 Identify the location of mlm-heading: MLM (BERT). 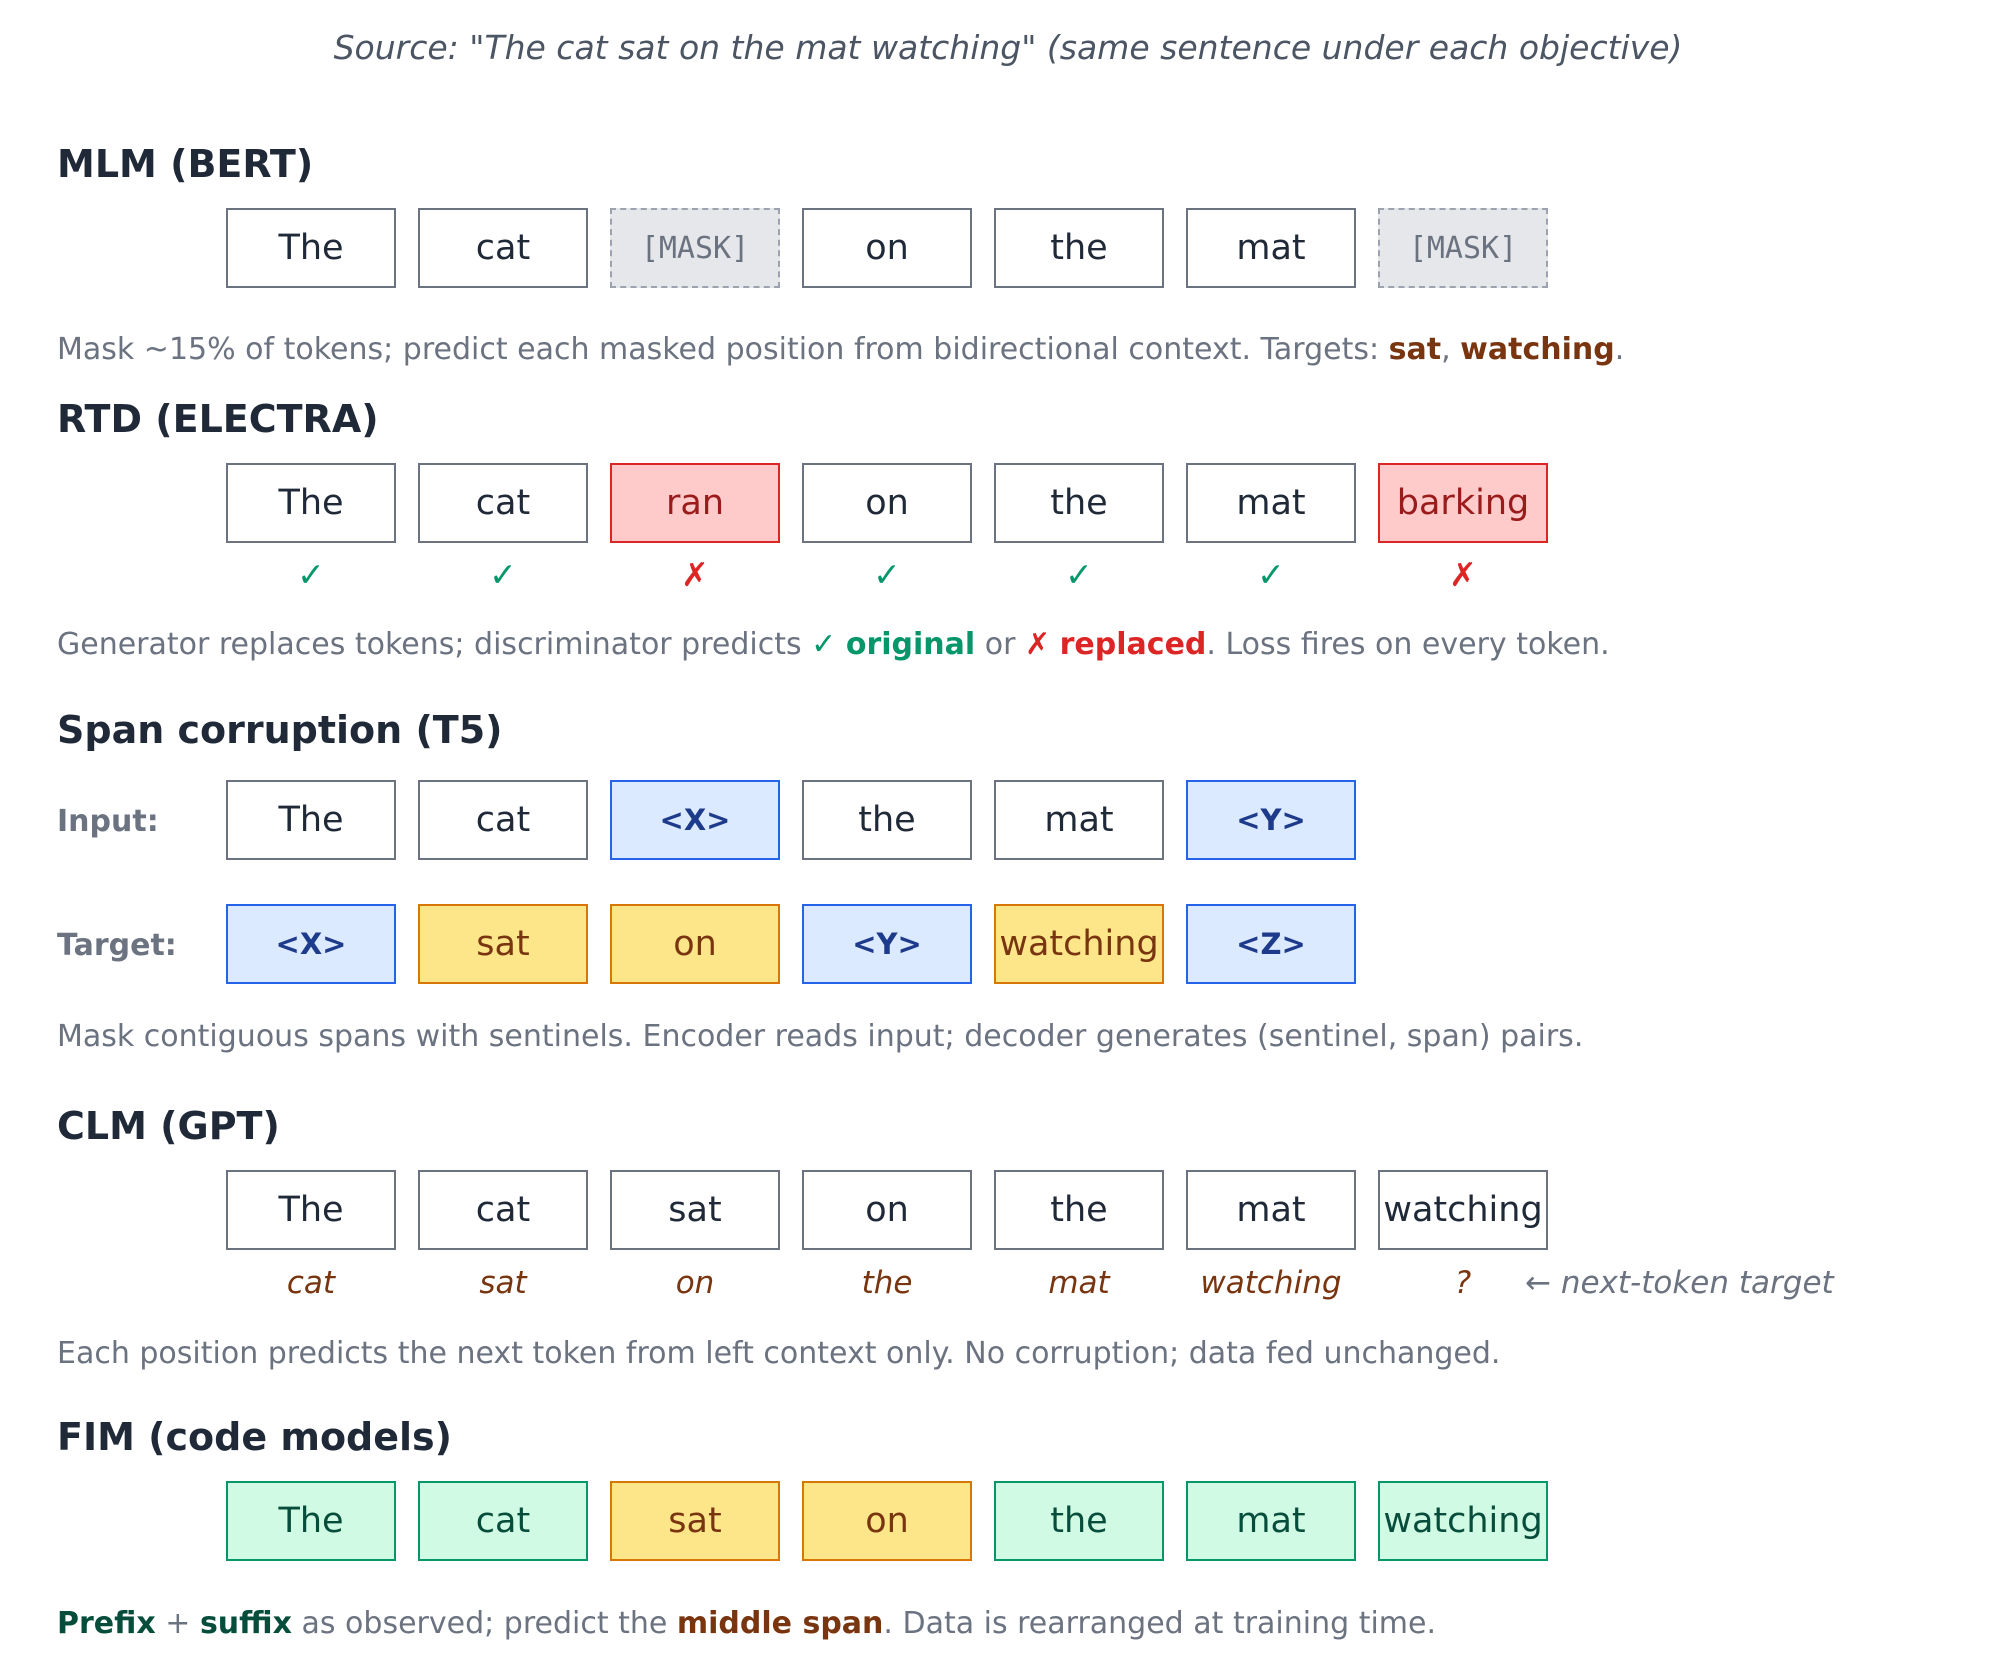
(185, 164).